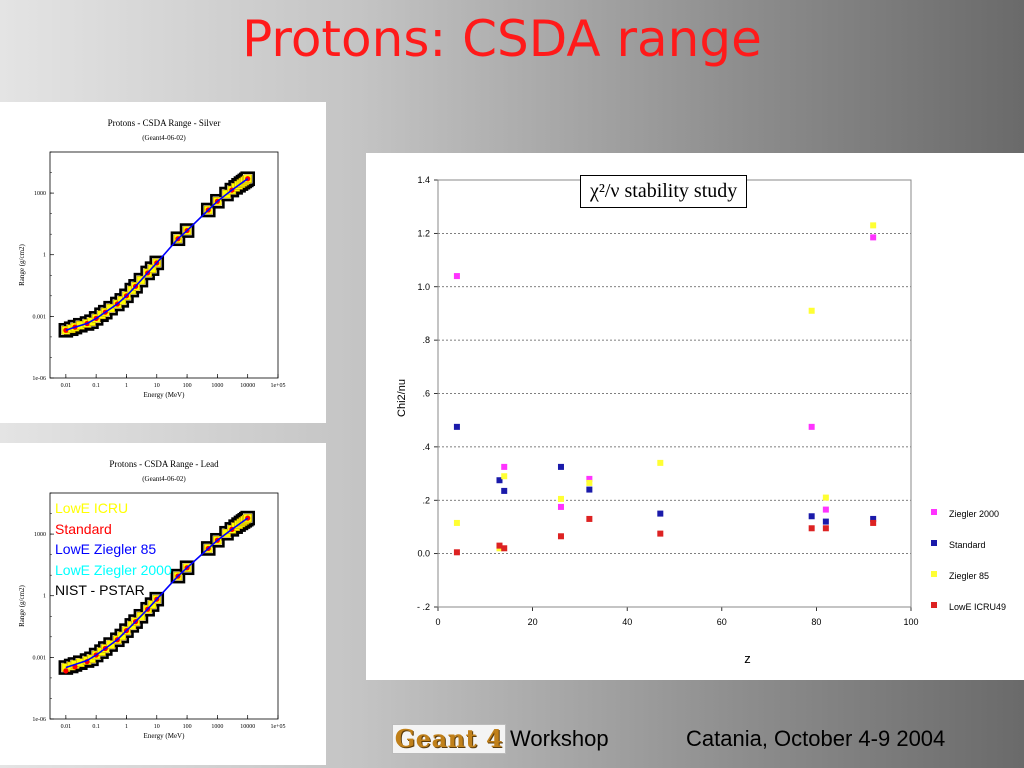 This screenshot has width=1024, height=768. Describe the element at coordinates (157, 255) in the screenshot. I see `ziegler85-line` at that location.